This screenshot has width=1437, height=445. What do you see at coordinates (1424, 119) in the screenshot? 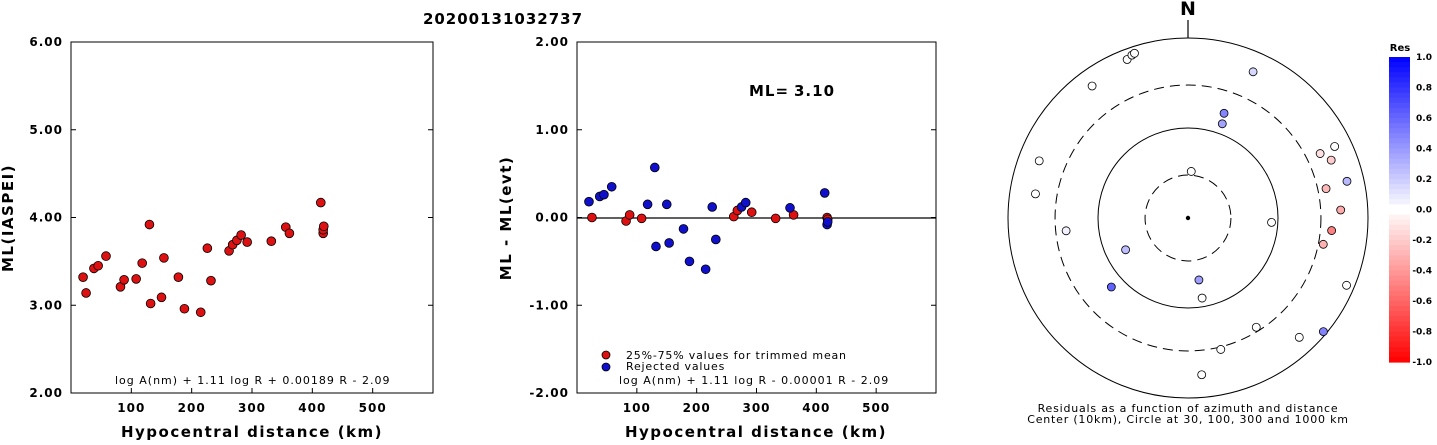
I see `colorbar-tick-label-2: 0.6` at bounding box center [1424, 119].